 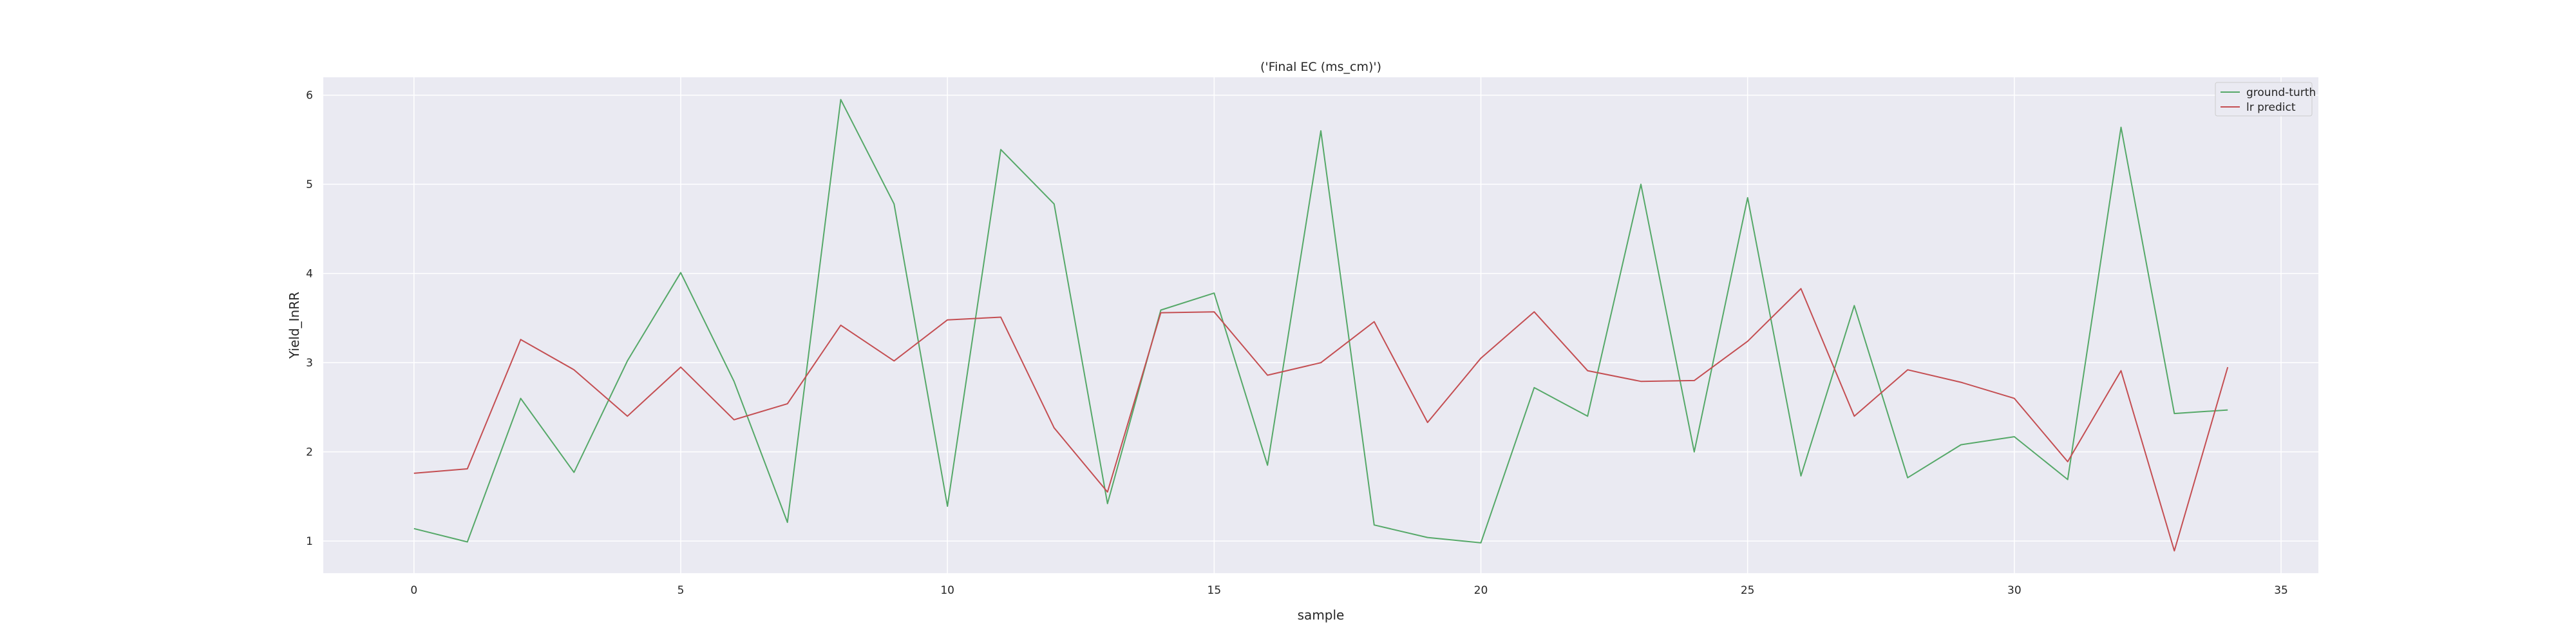 I want to click on x-tick-label: 0, so click(x=414, y=590).